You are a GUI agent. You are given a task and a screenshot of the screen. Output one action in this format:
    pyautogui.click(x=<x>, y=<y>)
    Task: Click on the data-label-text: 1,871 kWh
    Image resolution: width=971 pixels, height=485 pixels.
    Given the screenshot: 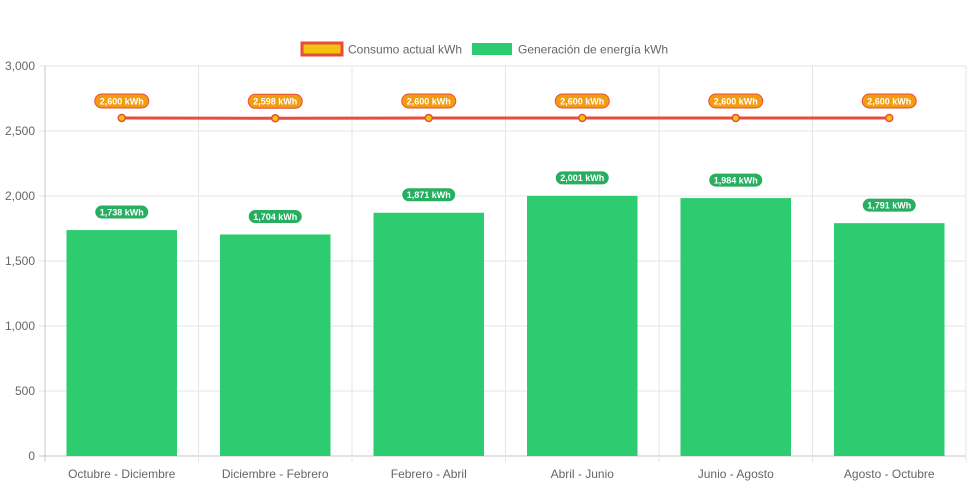 What is the action you would take?
    pyautogui.click(x=429, y=195)
    